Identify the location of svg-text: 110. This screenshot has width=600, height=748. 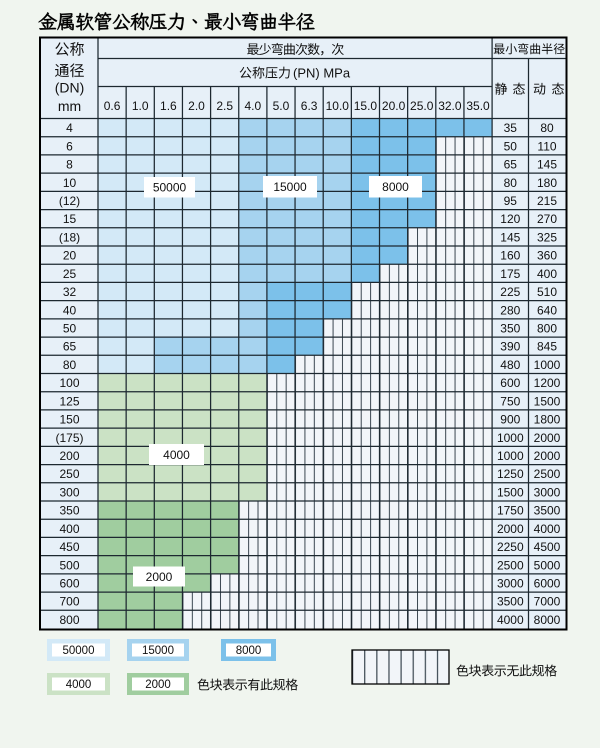
(546, 146).